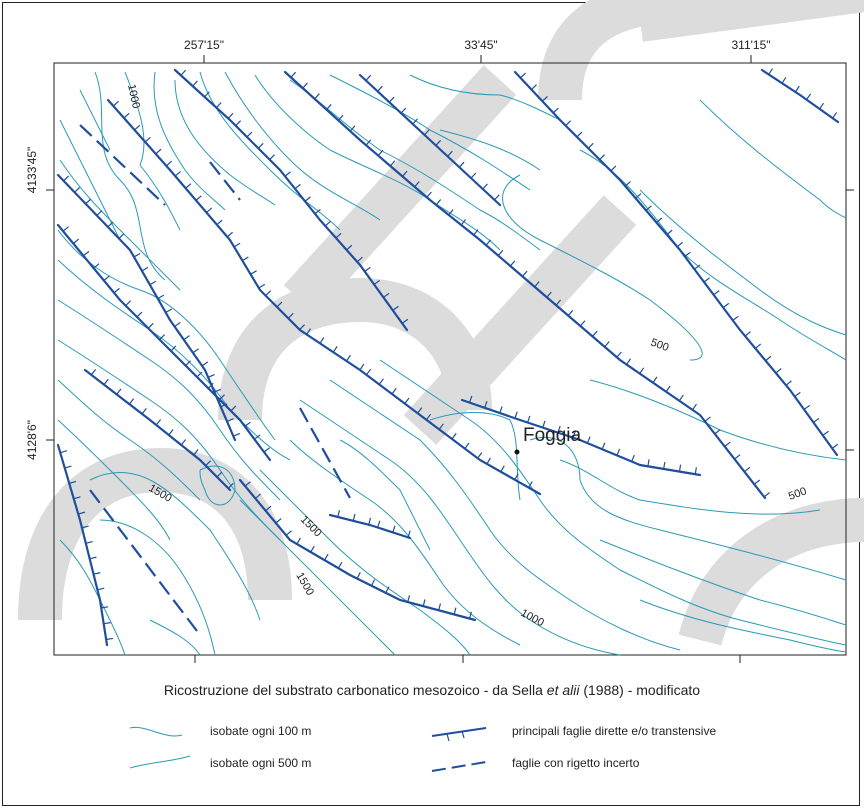 This screenshot has width=864, height=810. What do you see at coordinates (204, 45) in the screenshot?
I see `coord-top-1: 257'15"` at bounding box center [204, 45].